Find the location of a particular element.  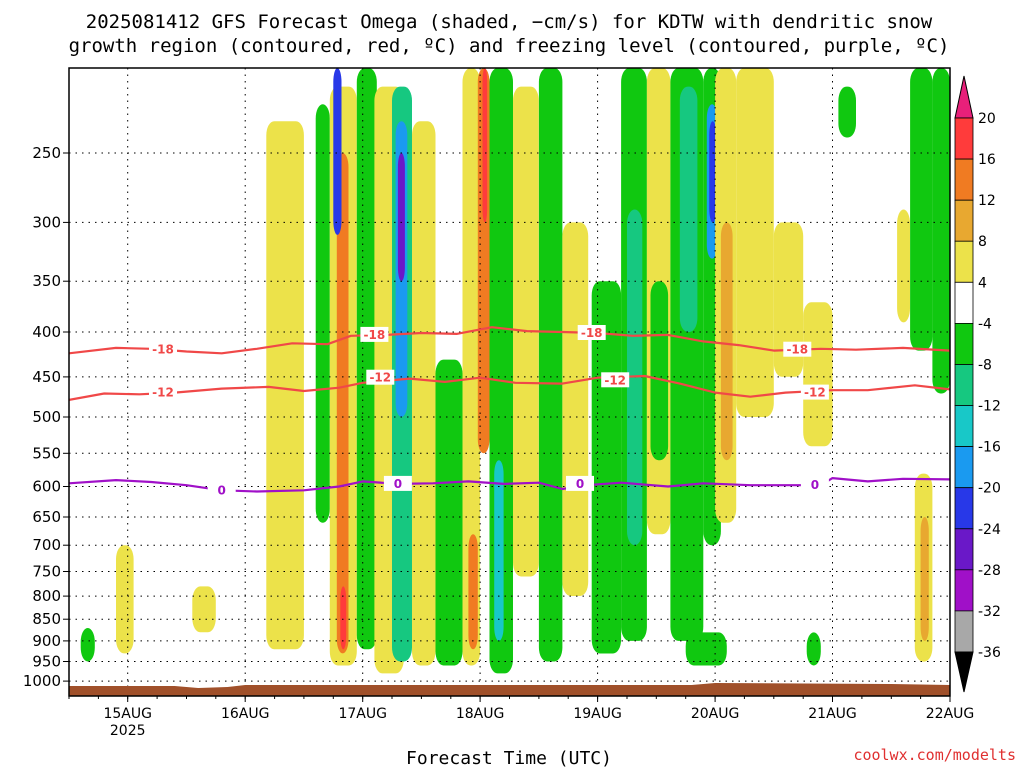

colorbar-label: -28 is located at coordinates (989, 571).